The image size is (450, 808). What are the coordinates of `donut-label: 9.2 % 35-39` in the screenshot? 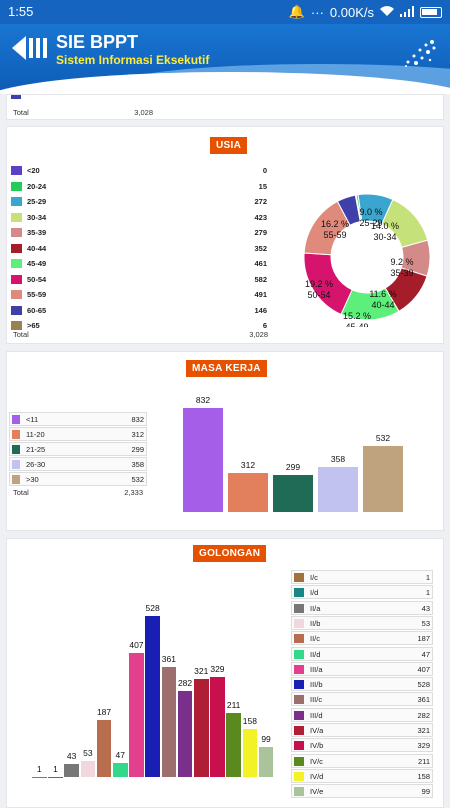 It's located at (401, 267).